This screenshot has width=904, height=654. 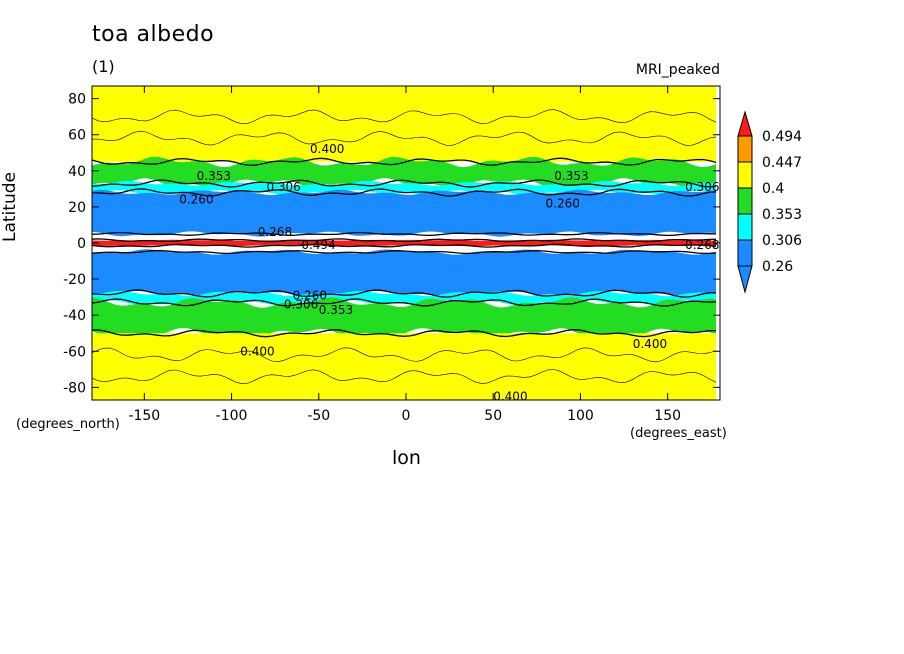 I want to click on contour-label-14: 0.400, so click(x=650, y=344).